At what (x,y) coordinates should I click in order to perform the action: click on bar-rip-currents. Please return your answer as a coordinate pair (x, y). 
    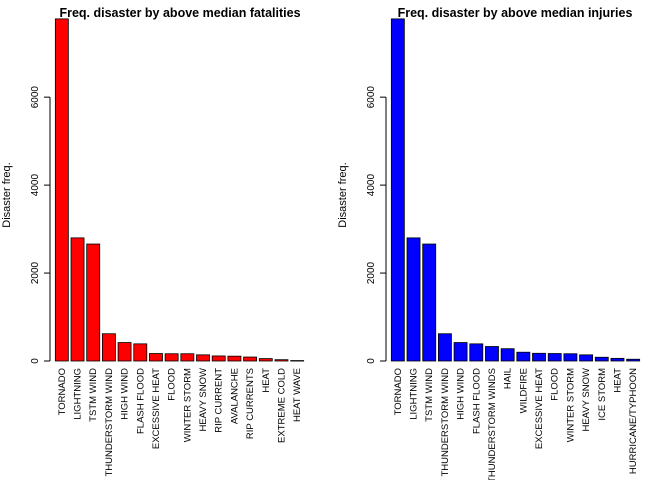
    Looking at the image, I should click on (250, 359).